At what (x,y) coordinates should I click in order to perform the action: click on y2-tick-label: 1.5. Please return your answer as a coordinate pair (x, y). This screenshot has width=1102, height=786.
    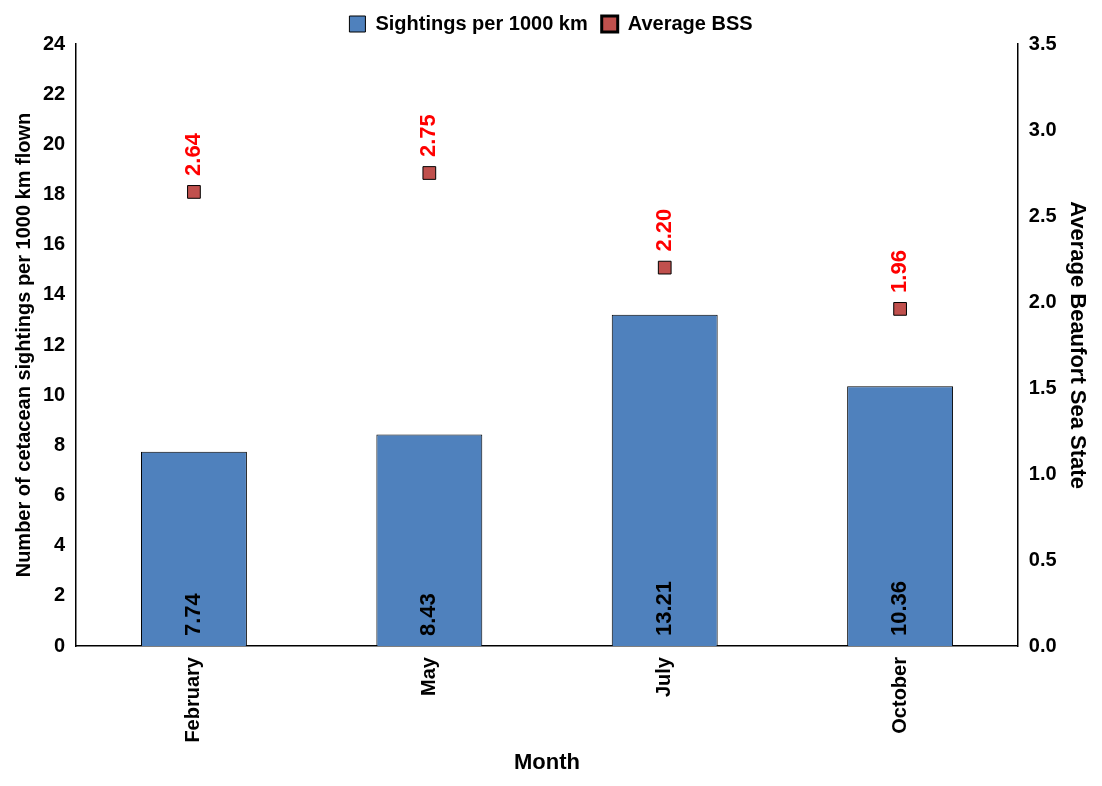
    Looking at the image, I should click on (1042, 386).